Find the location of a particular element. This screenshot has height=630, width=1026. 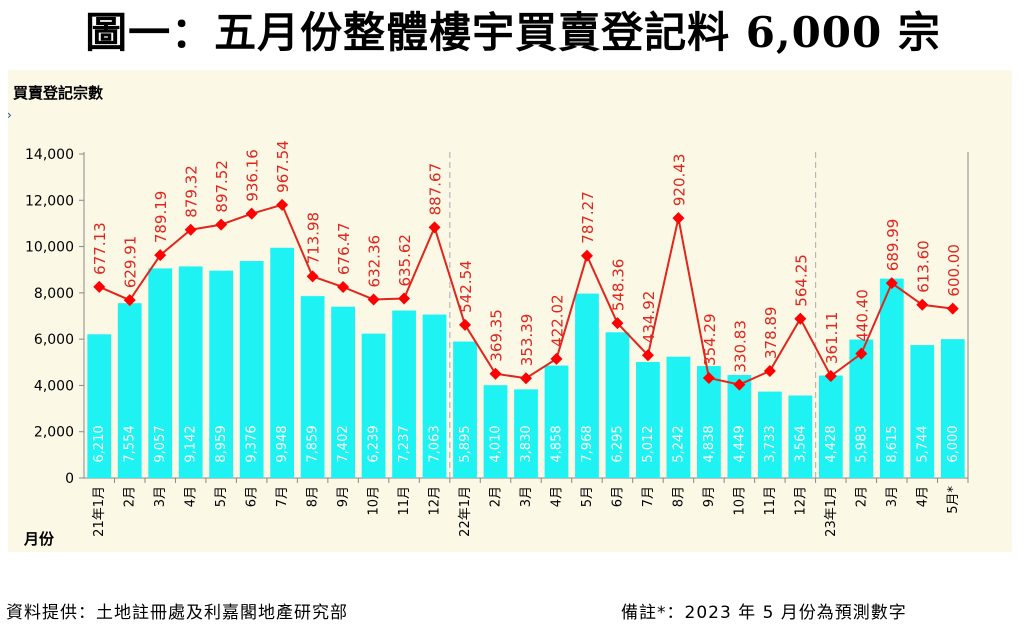

bar-value-label: 4,428 is located at coordinates (831, 443).